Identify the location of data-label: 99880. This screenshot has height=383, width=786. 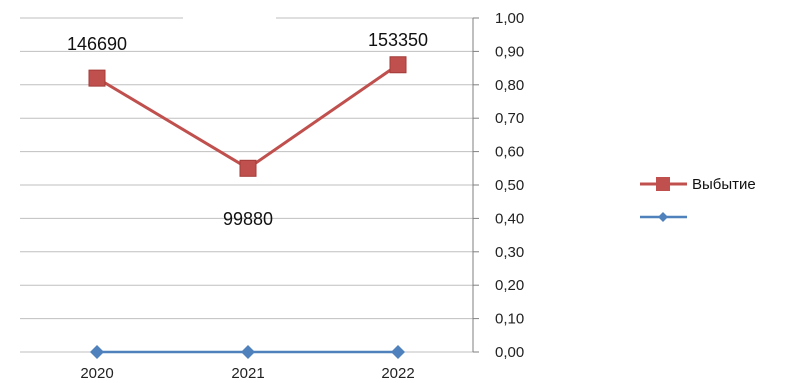
(248, 219).